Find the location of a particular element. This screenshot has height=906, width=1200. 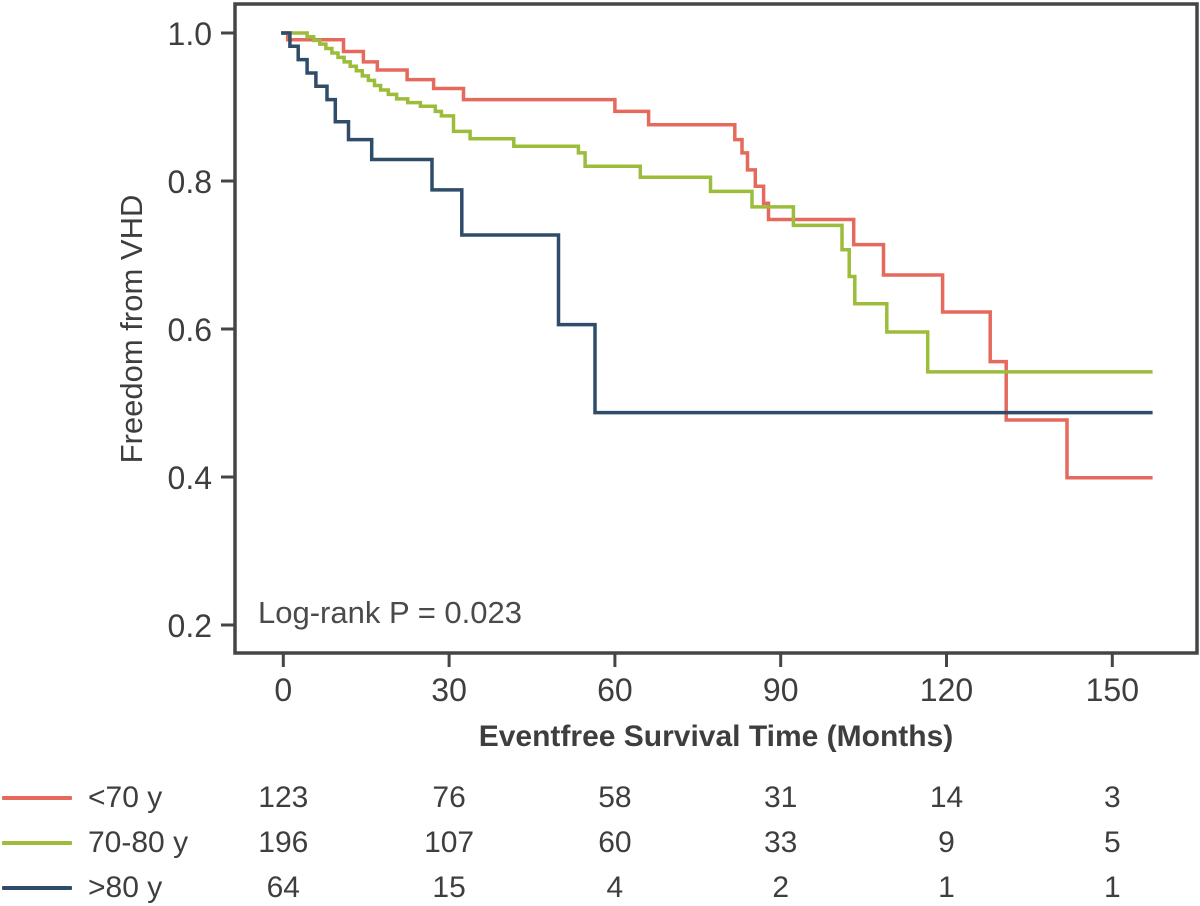

x-tick-label: 30 is located at coordinates (449, 690).